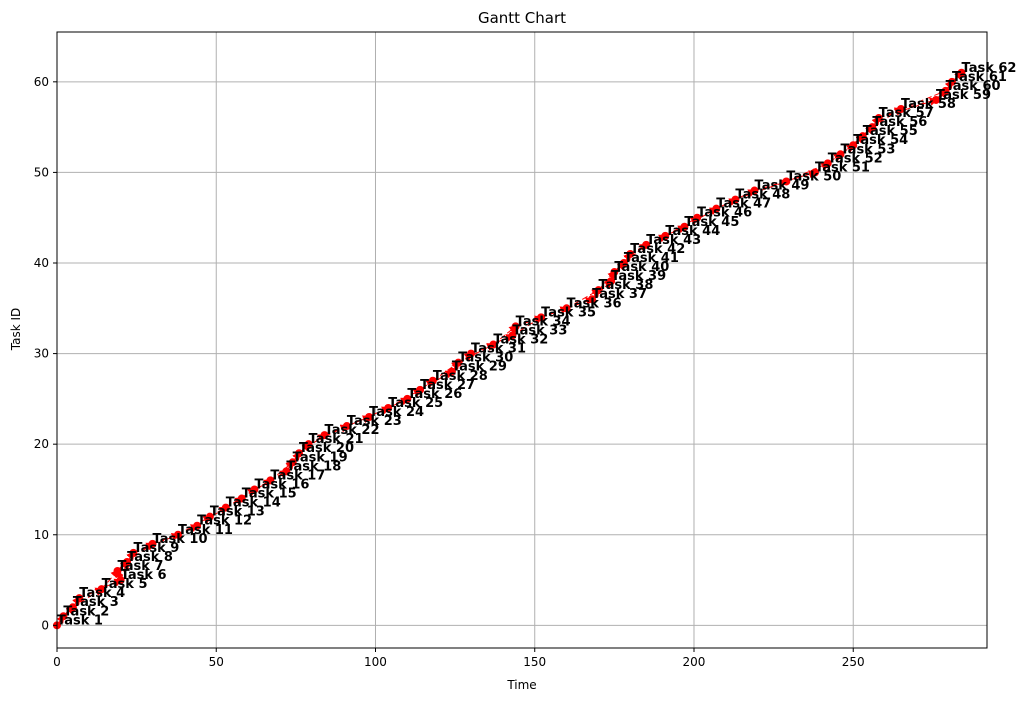 The height and width of the screenshot is (705, 1026). Describe the element at coordinates (41, 263) in the screenshot. I see `y-tick-label: 40` at that location.